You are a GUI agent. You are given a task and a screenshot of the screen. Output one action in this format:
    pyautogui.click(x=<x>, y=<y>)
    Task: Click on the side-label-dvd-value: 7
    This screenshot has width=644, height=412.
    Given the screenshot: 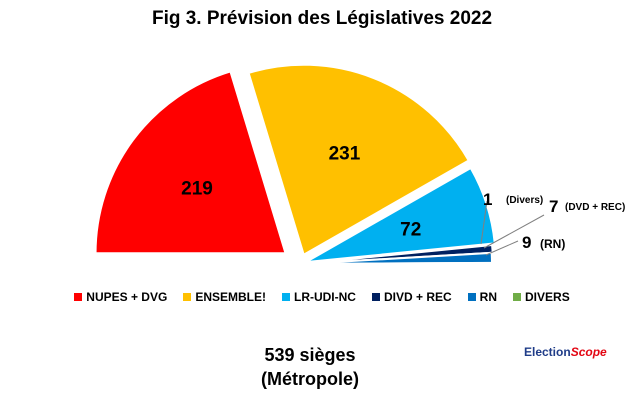 What is the action you would take?
    pyautogui.click(x=553, y=206)
    